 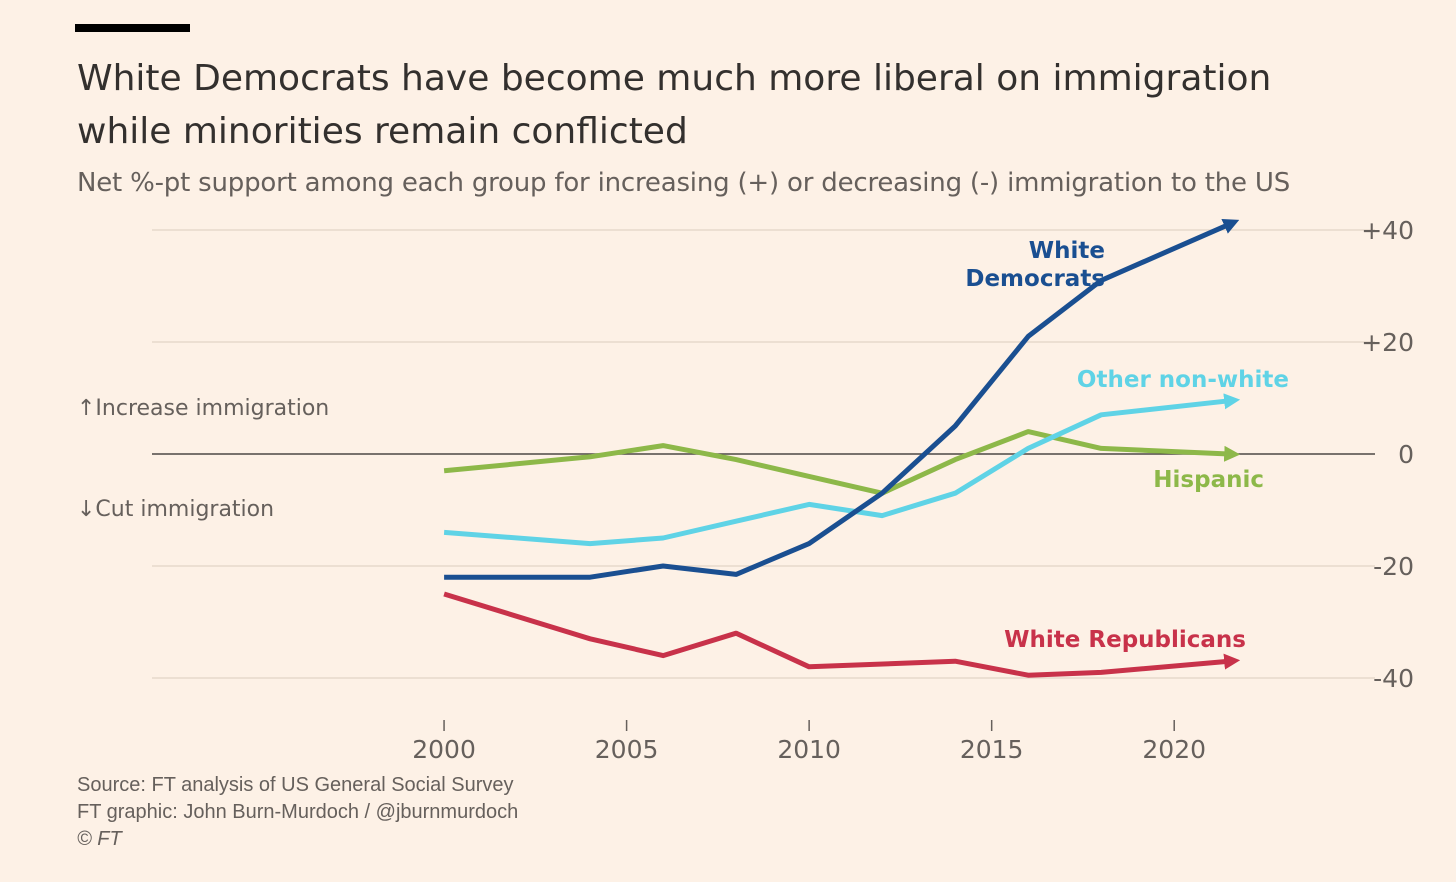 I want to click on x-axis: 2000 2005 2010 2015 2020, so click(x=809, y=742).